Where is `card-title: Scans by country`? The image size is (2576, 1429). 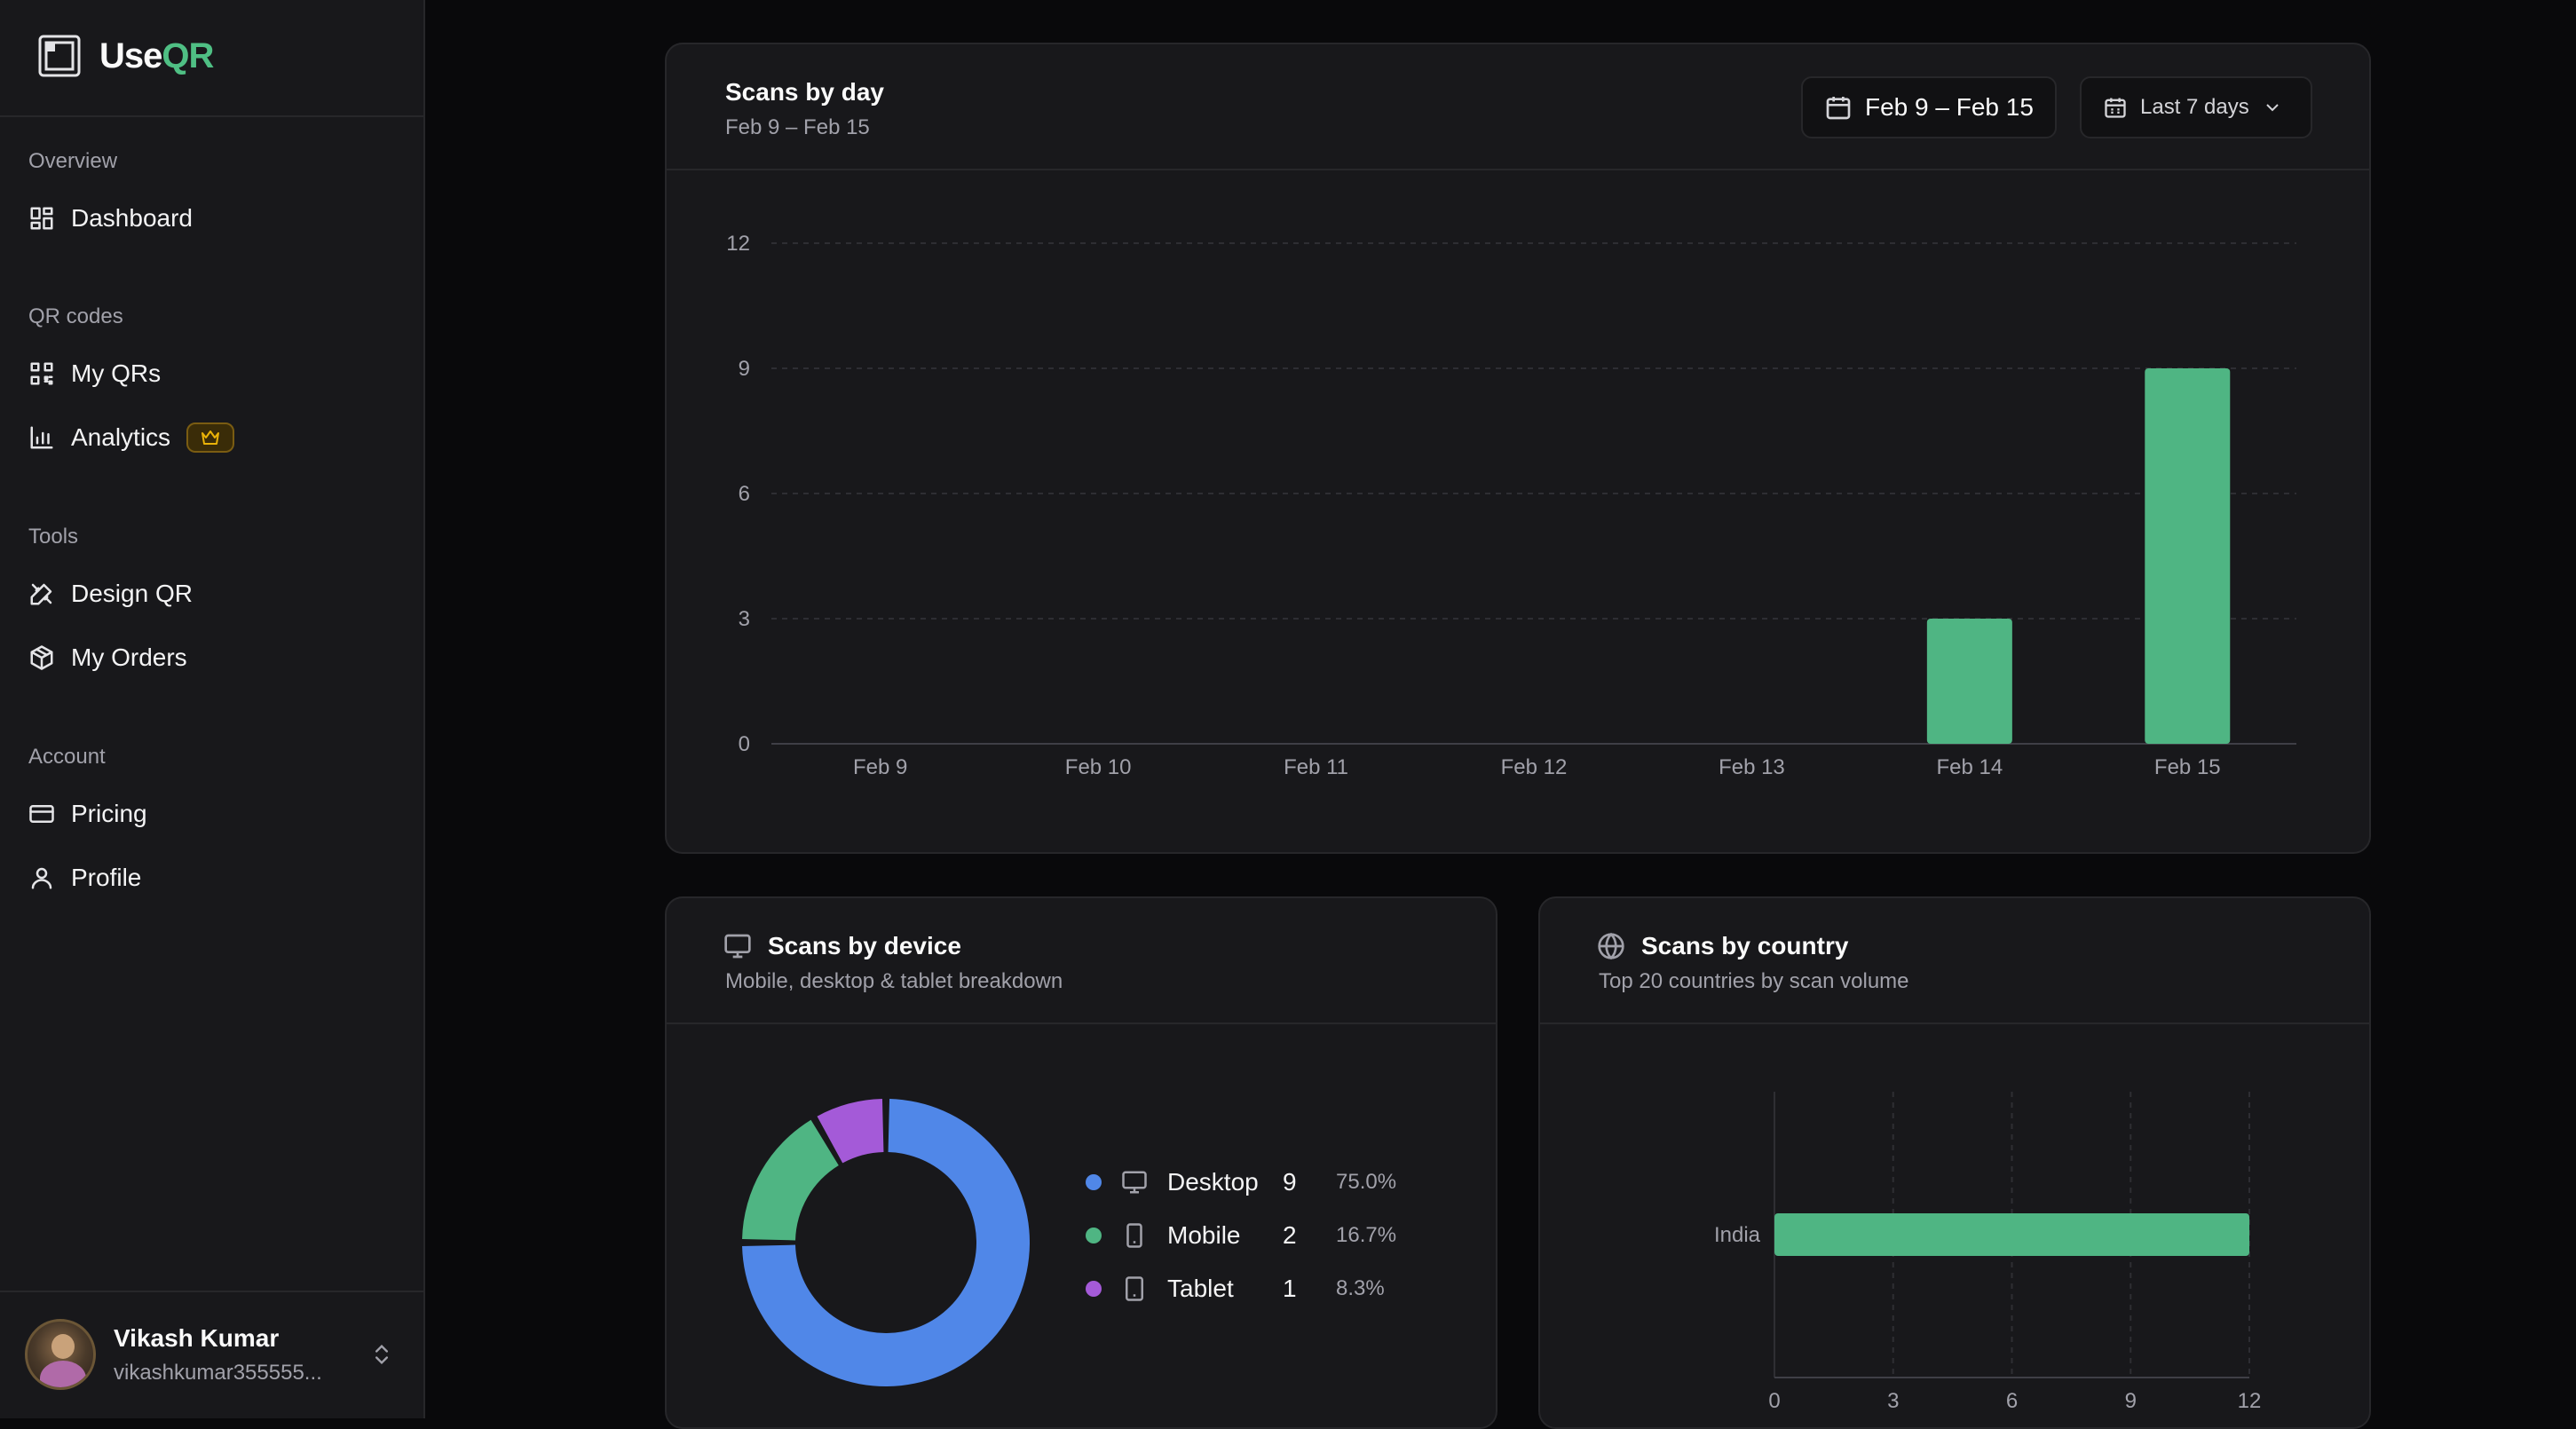 card-title: Scans by country is located at coordinates (1745, 945).